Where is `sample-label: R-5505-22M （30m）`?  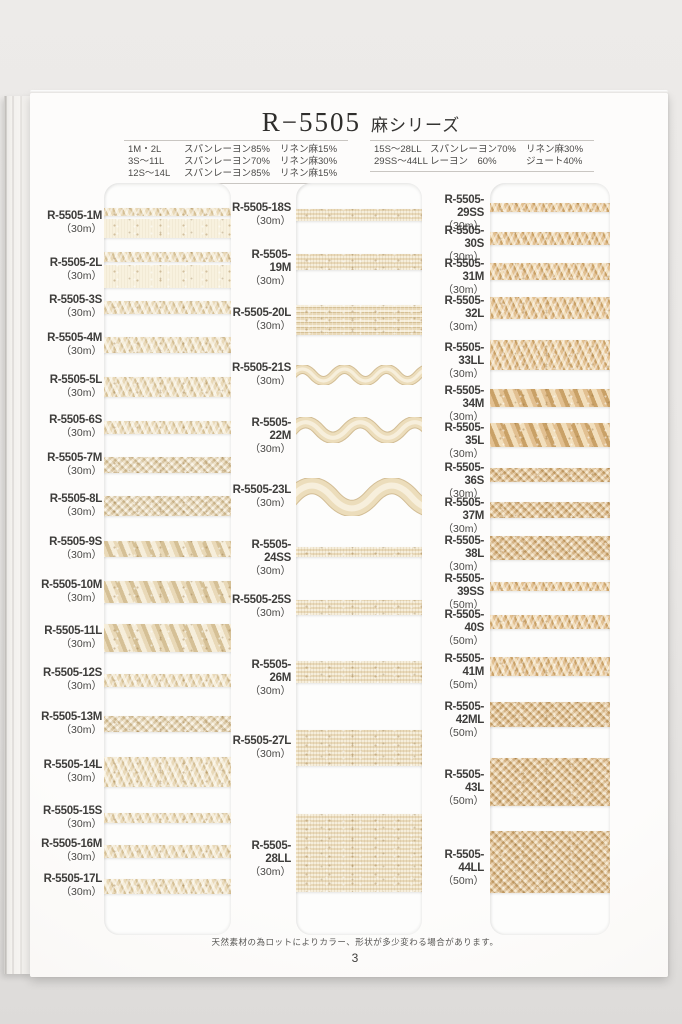 sample-label: R-5505-22M （30m） is located at coordinates (261, 436).